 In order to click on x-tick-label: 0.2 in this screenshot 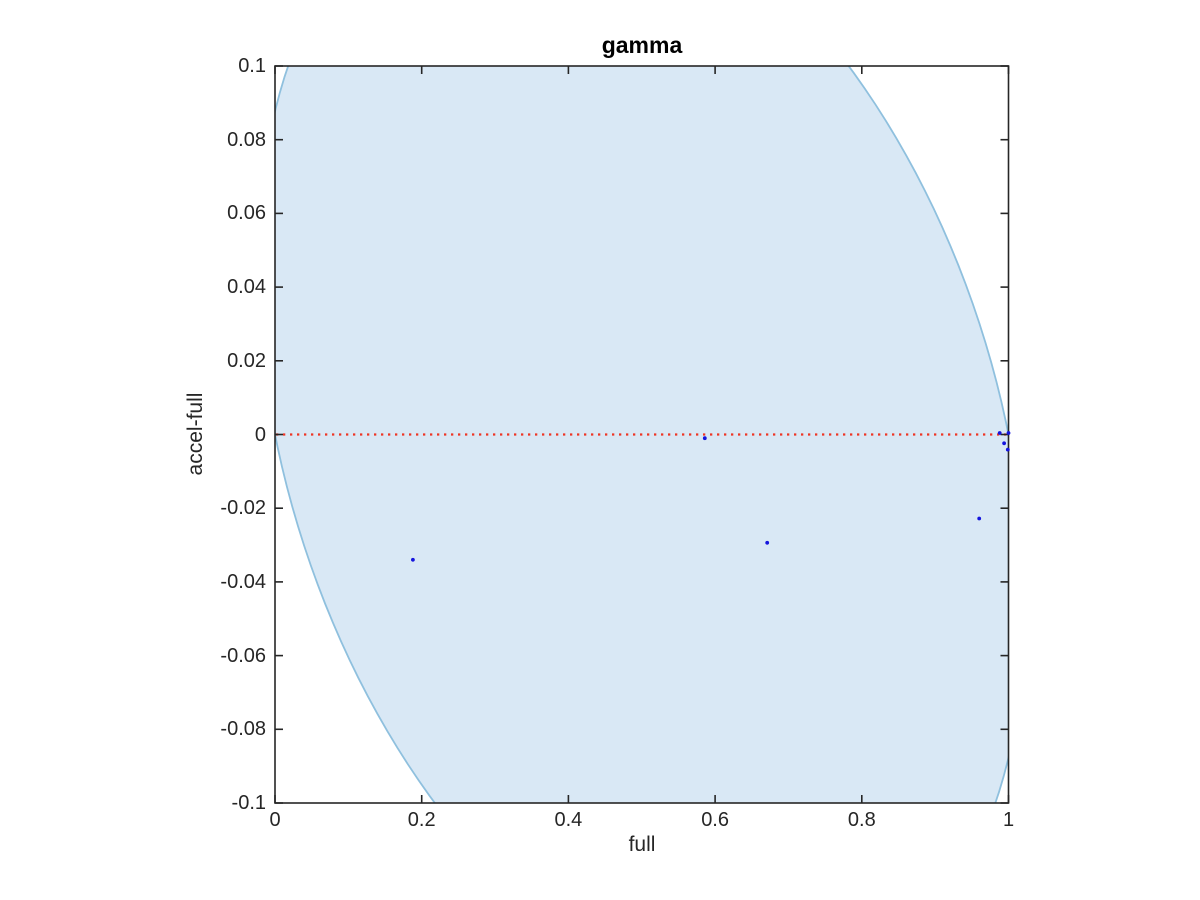, I will do `click(421, 820)`.